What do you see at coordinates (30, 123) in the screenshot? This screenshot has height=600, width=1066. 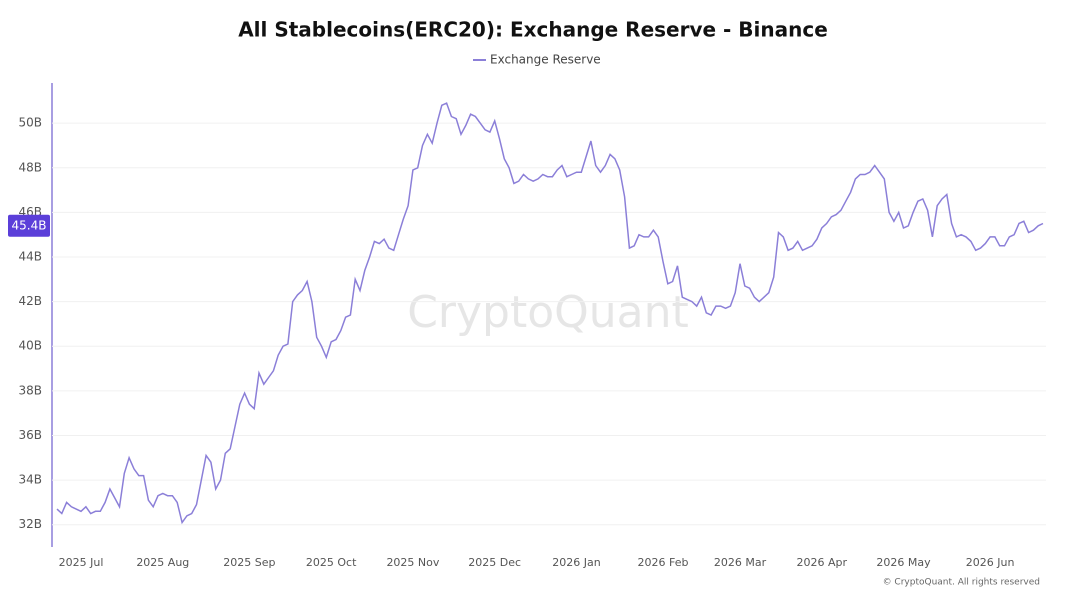 I see `y-tick-label: 50B` at bounding box center [30, 123].